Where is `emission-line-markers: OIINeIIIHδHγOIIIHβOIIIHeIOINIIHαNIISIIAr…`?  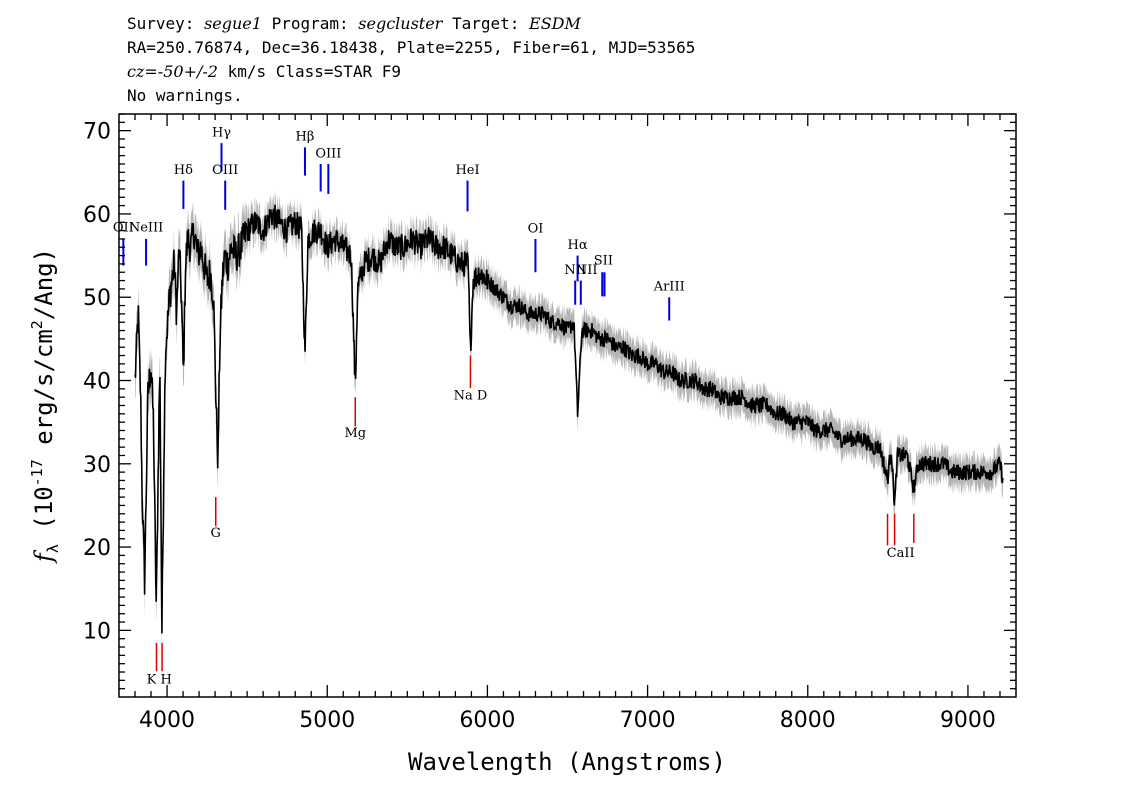
emission-line-markers: OIINeIIIHδHγOIIIHβOIIIHeIOINIIHαNIISIIAr… is located at coordinates (399, 223).